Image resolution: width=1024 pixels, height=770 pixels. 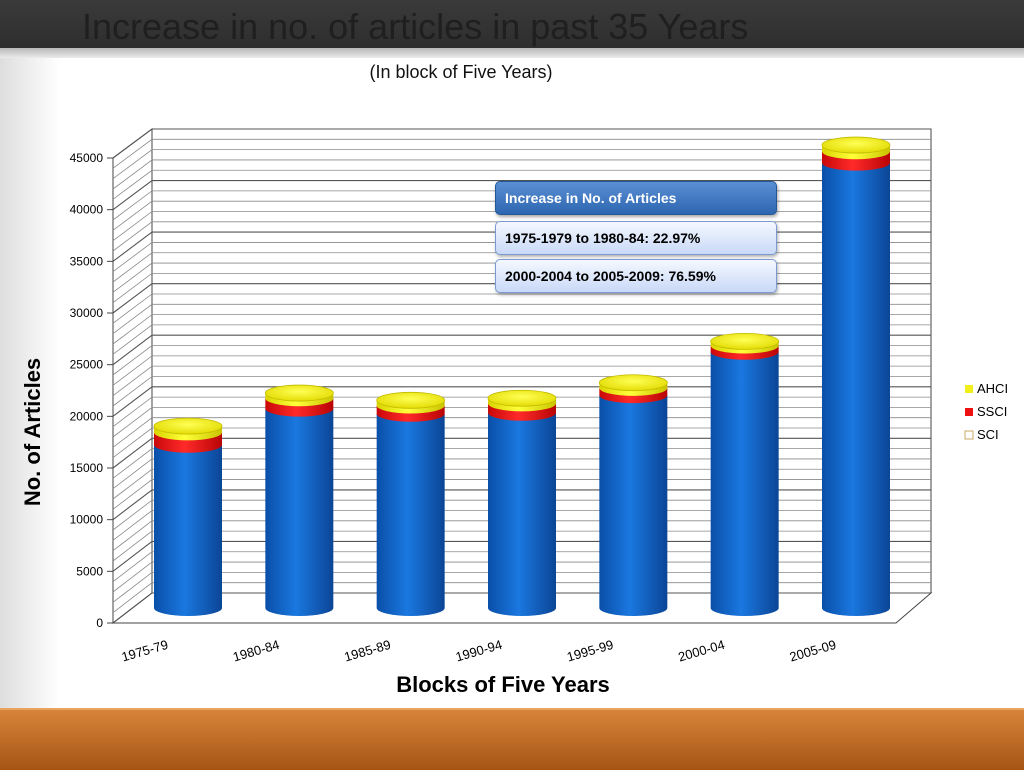 What do you see at coordinates (32, 432) in the screenshot?
I see `y-axis-title: No. of Articles` at bounding box center [32, 432].